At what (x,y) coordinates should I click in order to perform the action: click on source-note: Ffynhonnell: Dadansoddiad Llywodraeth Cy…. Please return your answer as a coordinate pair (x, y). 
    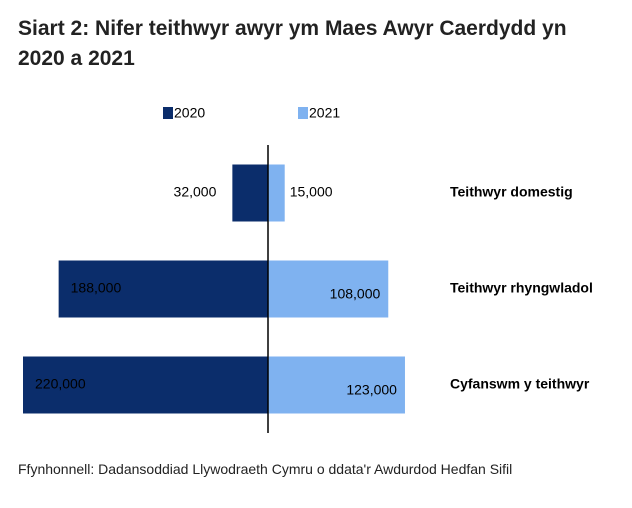
    Looking at the image, I should click on (265, 469).